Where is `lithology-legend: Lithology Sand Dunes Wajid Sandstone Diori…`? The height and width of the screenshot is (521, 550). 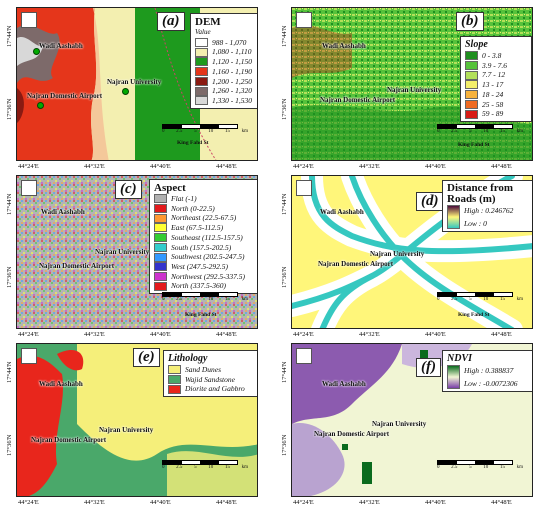
lithology-legend: Lithology Sand Dunes Wajid Sandstone Diori… is located at coordinates (210, 374).